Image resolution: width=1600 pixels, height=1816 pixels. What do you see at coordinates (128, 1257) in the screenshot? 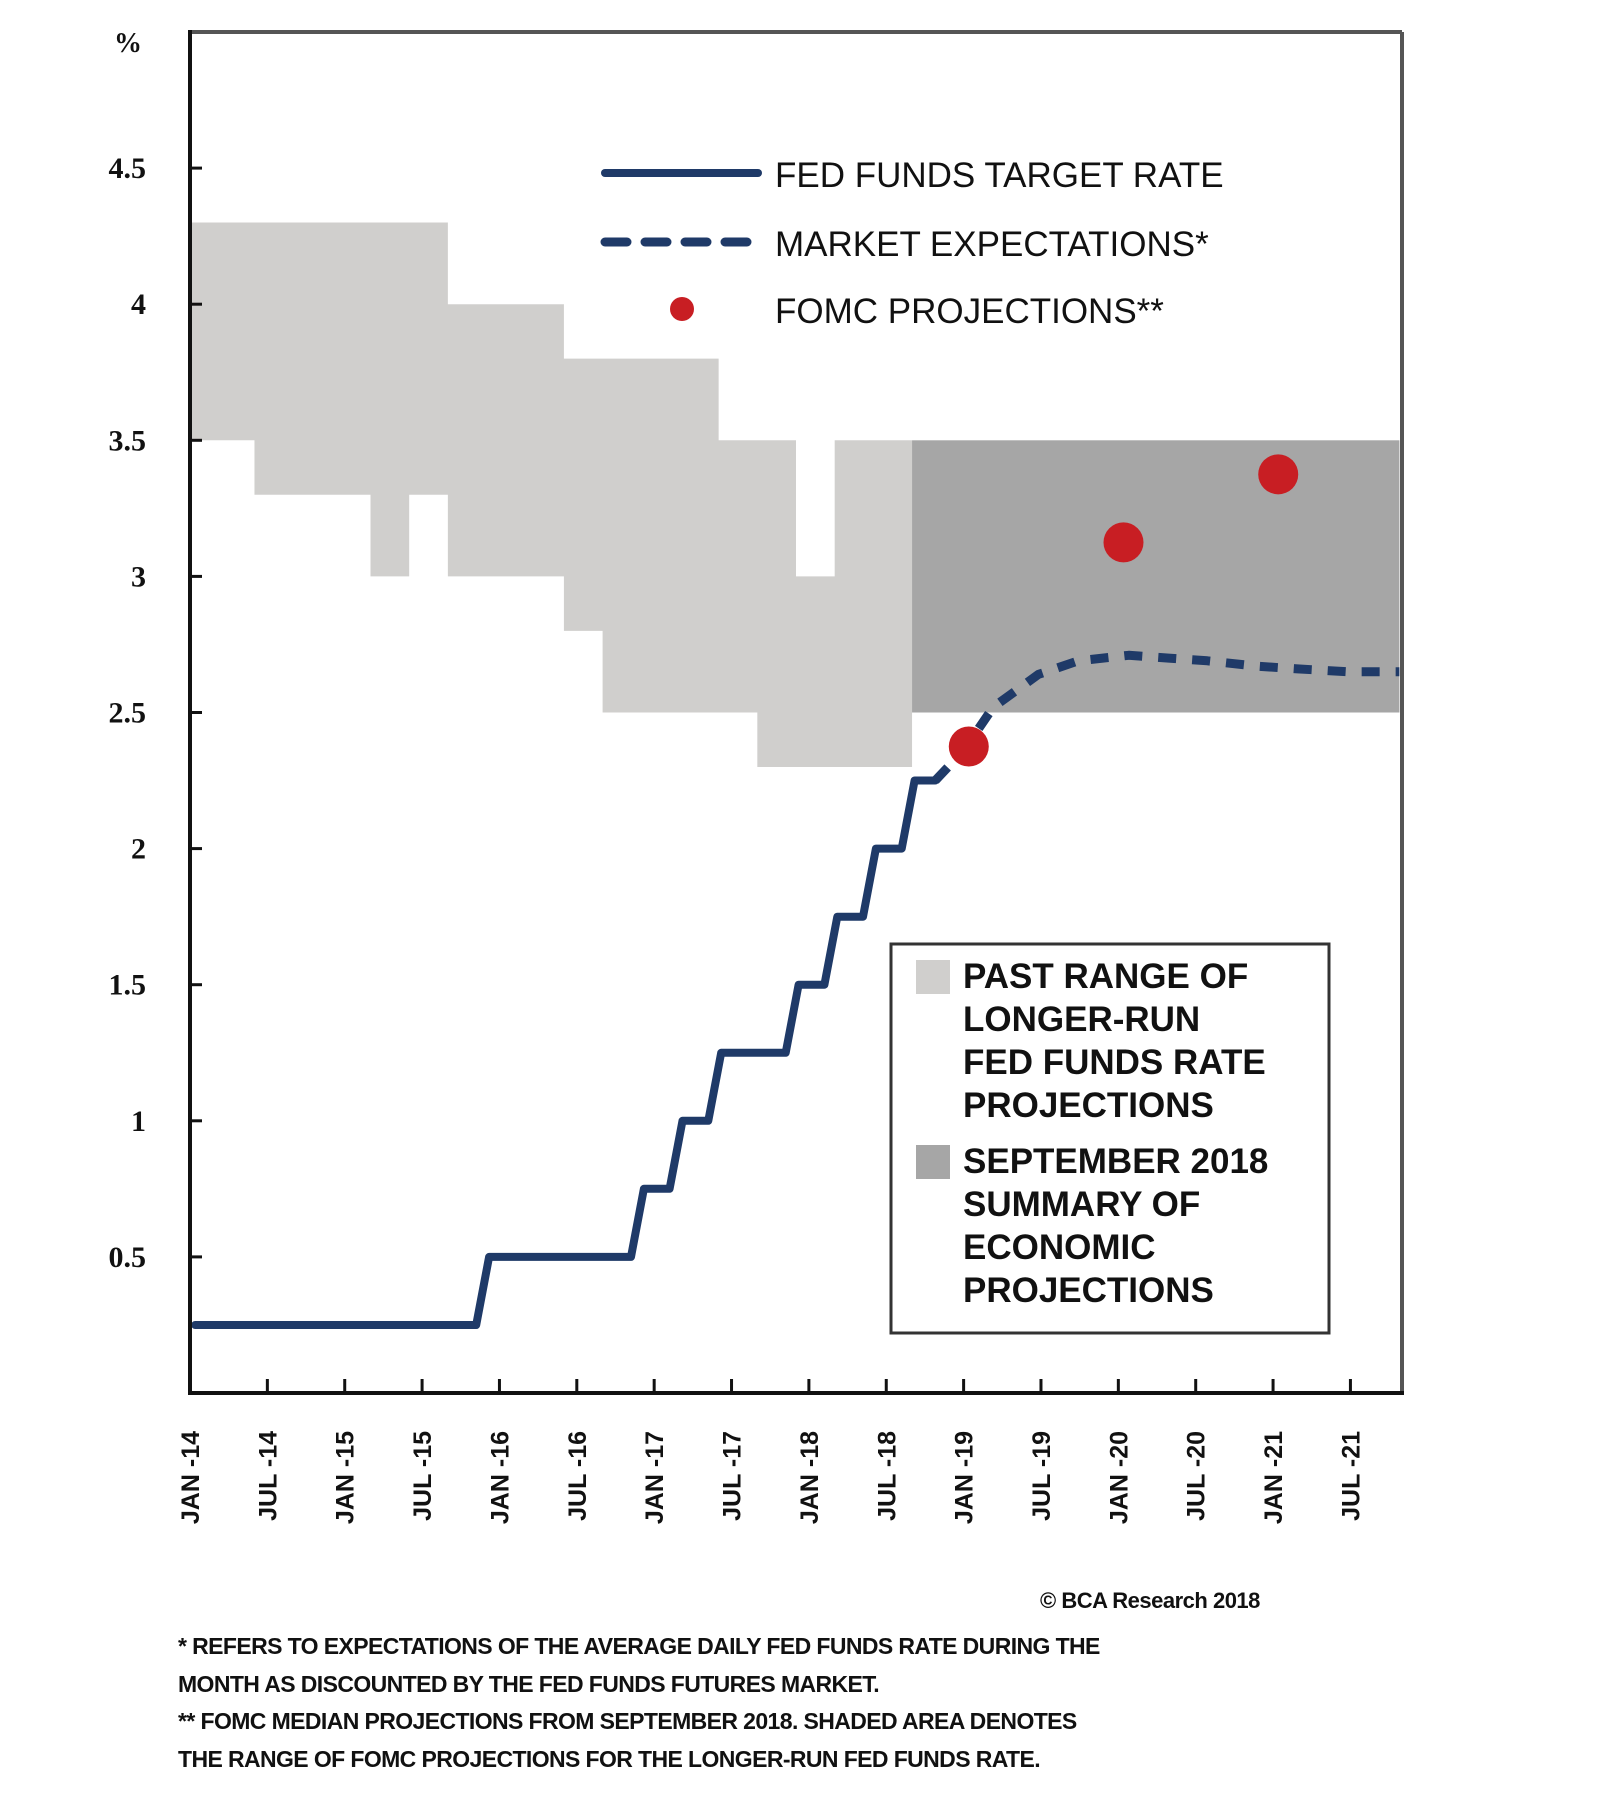
I see `y-tick-label: 0.5` at bounding box center [128, 1257].